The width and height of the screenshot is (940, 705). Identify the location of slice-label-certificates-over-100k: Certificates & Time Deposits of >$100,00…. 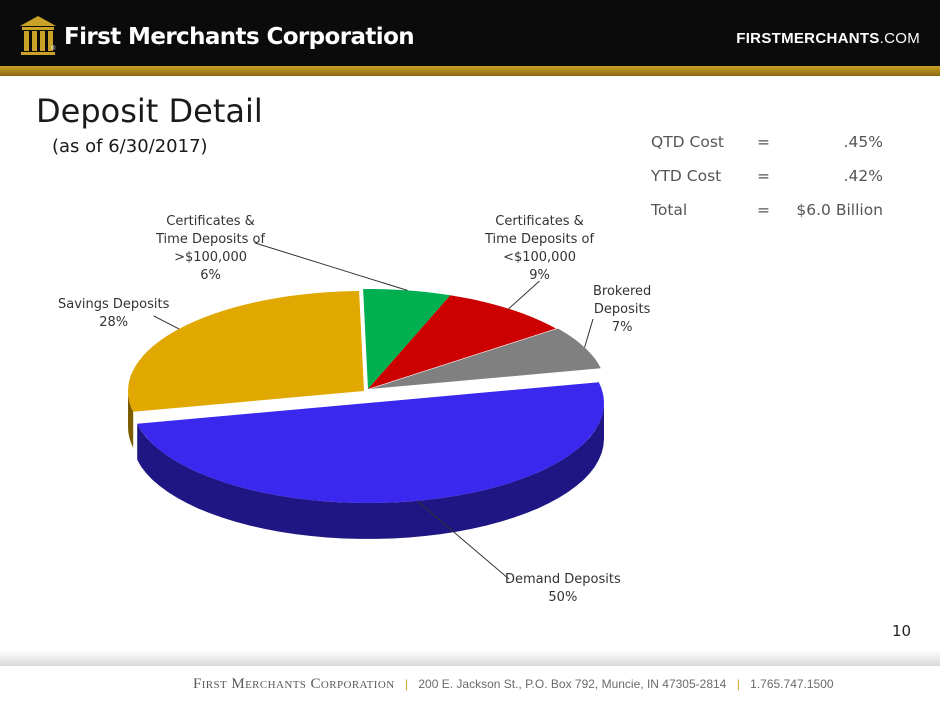
(210, 249).